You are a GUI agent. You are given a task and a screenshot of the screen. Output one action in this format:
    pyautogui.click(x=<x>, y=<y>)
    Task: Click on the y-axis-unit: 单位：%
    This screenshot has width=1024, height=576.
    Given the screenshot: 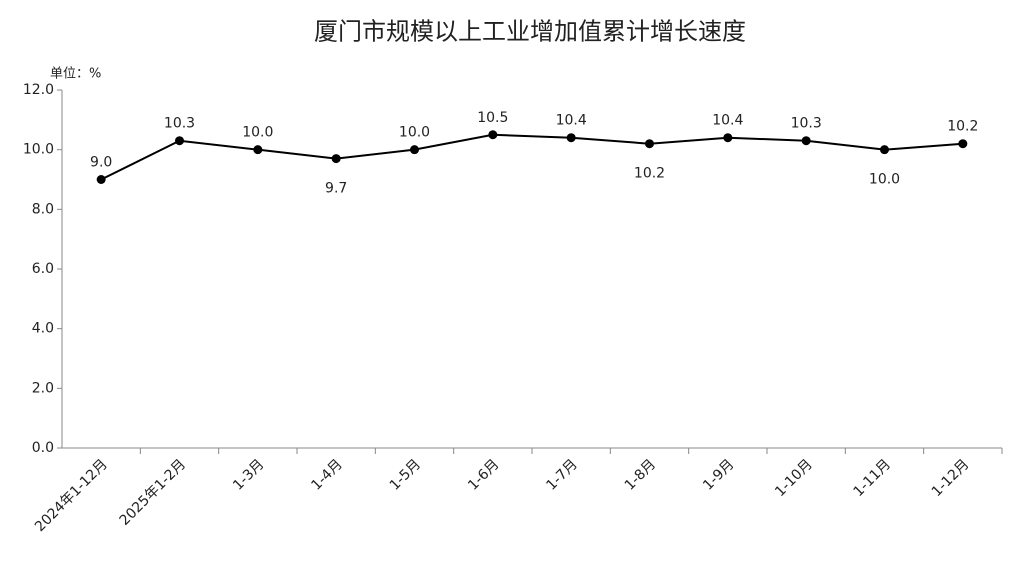 What is the action you would take?
    pyautogui.click(x=75, y=74)
    